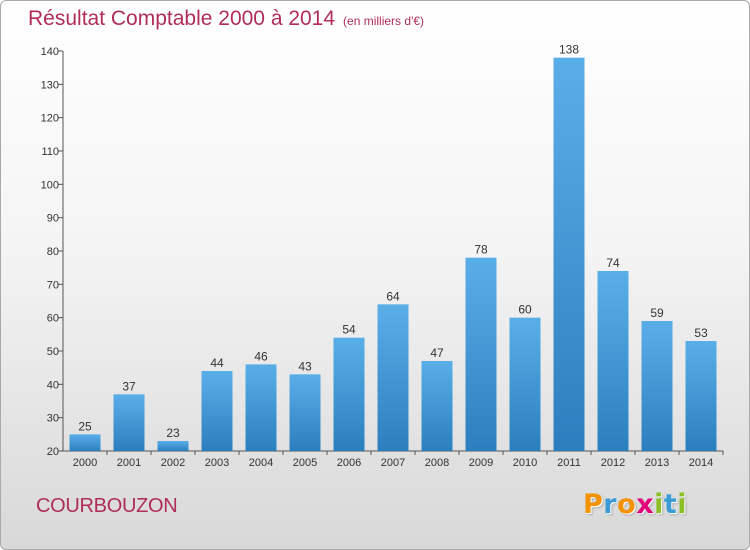 This screenshot has width=750, height=550. I want to click on proxiti-logo: Proxiti, so click(635, 504).